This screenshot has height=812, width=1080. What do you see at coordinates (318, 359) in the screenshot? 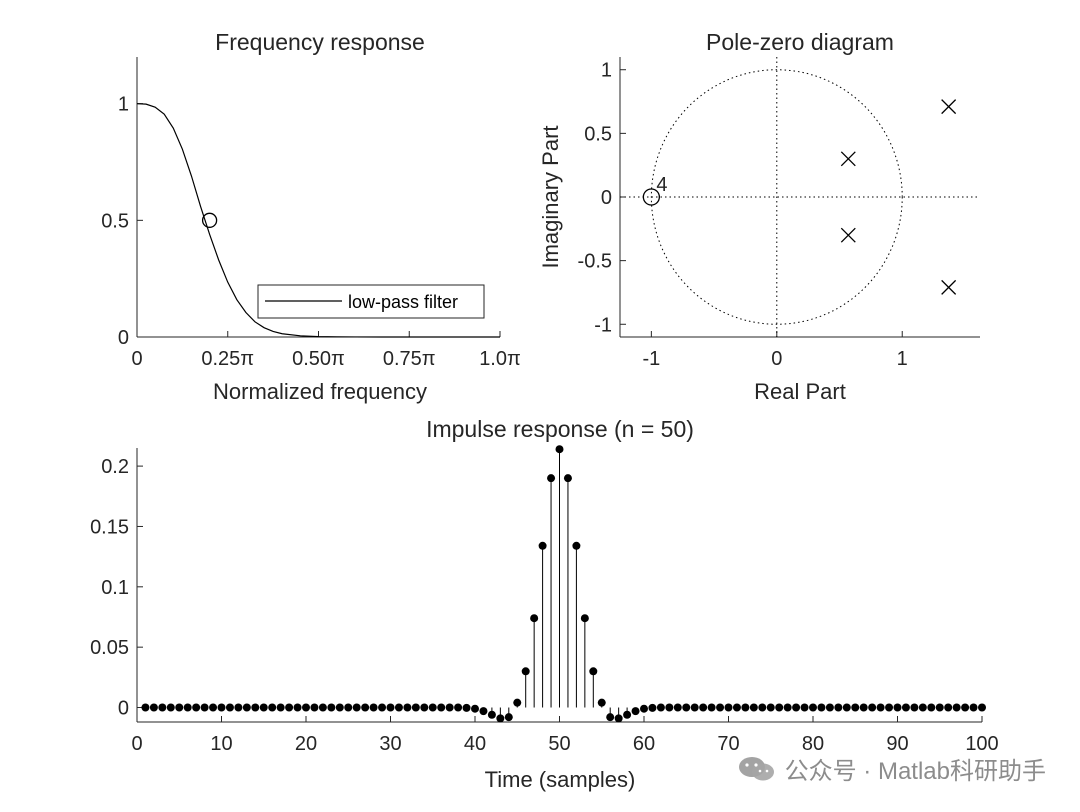
I see `x-tick-label: 0.50π` at bounding box center [318, 359].